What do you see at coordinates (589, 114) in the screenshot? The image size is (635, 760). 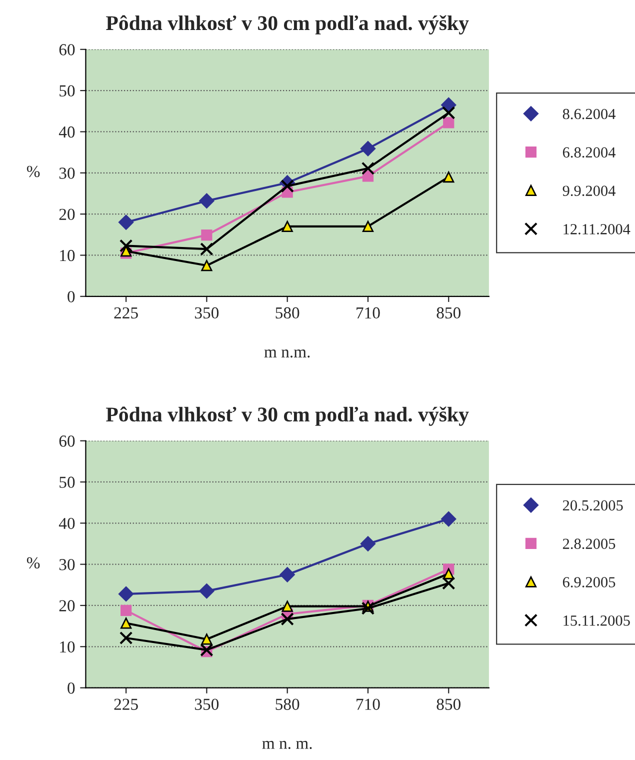 I see `legend-label: 8.6.2004` at bounding box center [589, 114].